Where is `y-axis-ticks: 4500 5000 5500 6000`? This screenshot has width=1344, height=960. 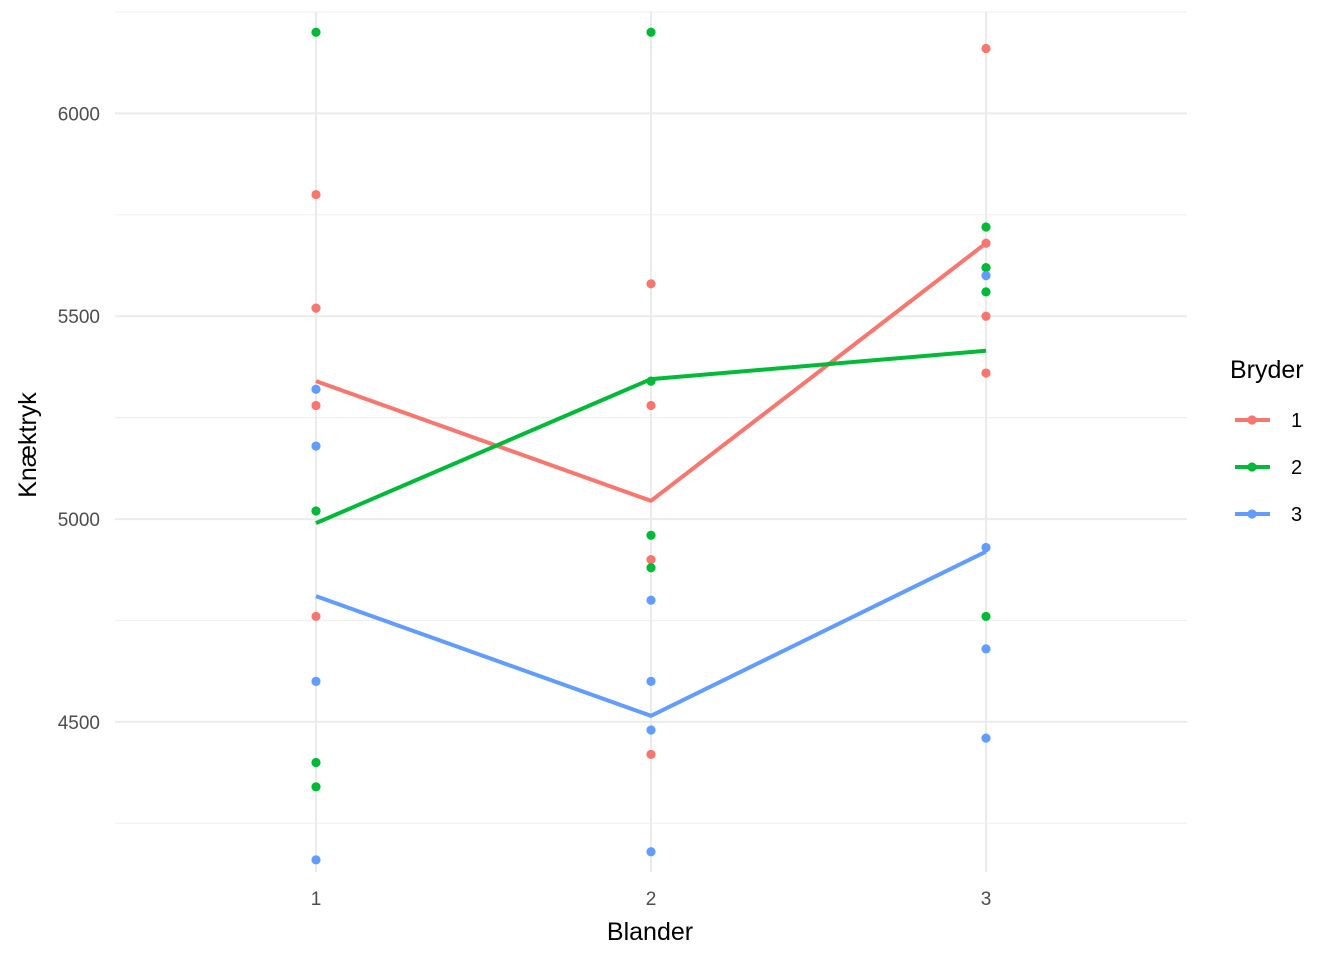
y-axis-ticks: 4500 5000 5500 6000 is located at coordinates (79, 418).